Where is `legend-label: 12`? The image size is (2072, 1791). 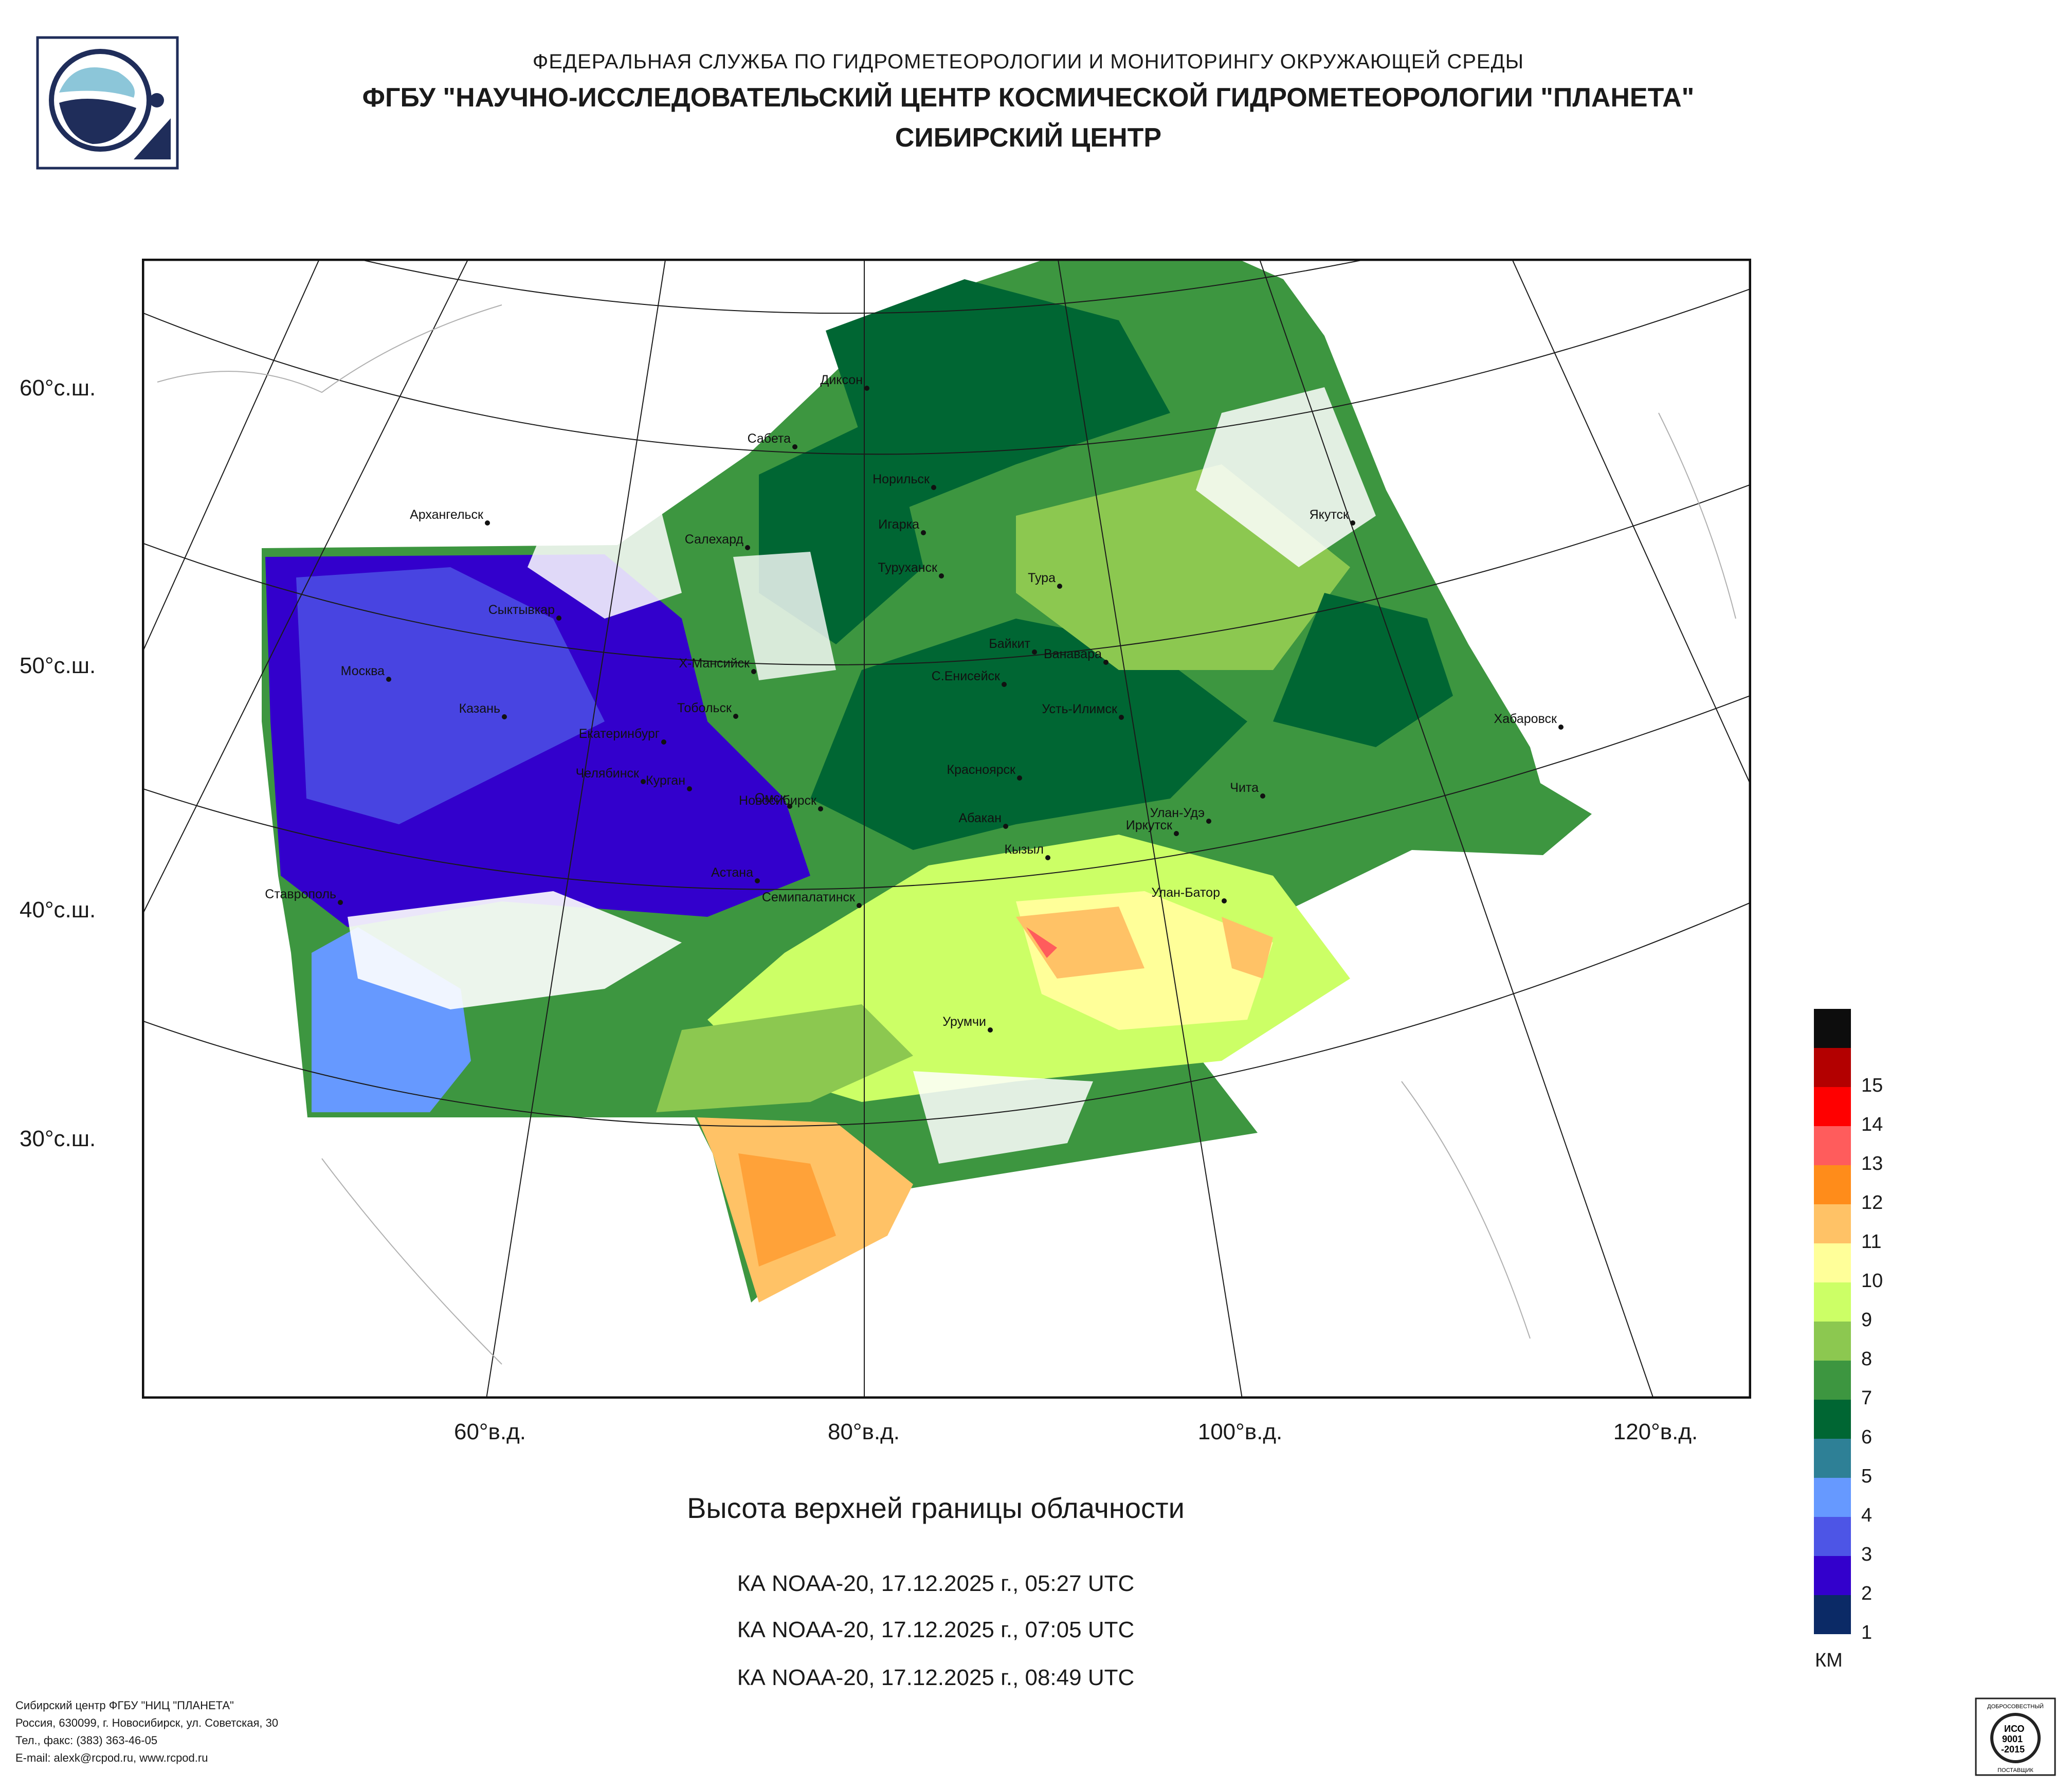
legend-label: 12 is located at coordinates (1872, 1203).